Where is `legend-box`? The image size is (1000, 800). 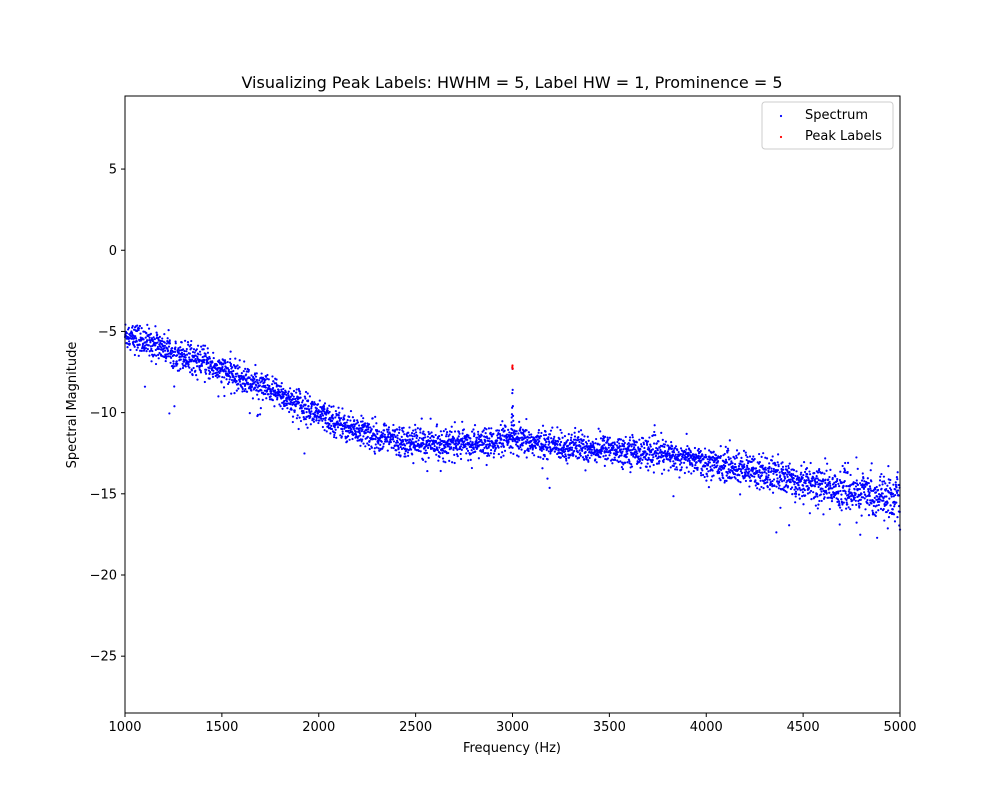
legend-box is located at coordinates (827, 125).